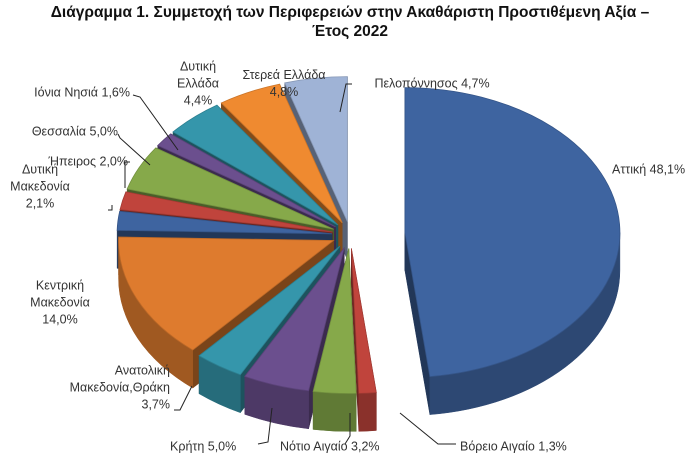 The height and width of the screenshot is (456, 700). Describe the element at coordinates (40, 203) in the screenshot. I see `slice-label-6-line-2: 2,1%` at that location.